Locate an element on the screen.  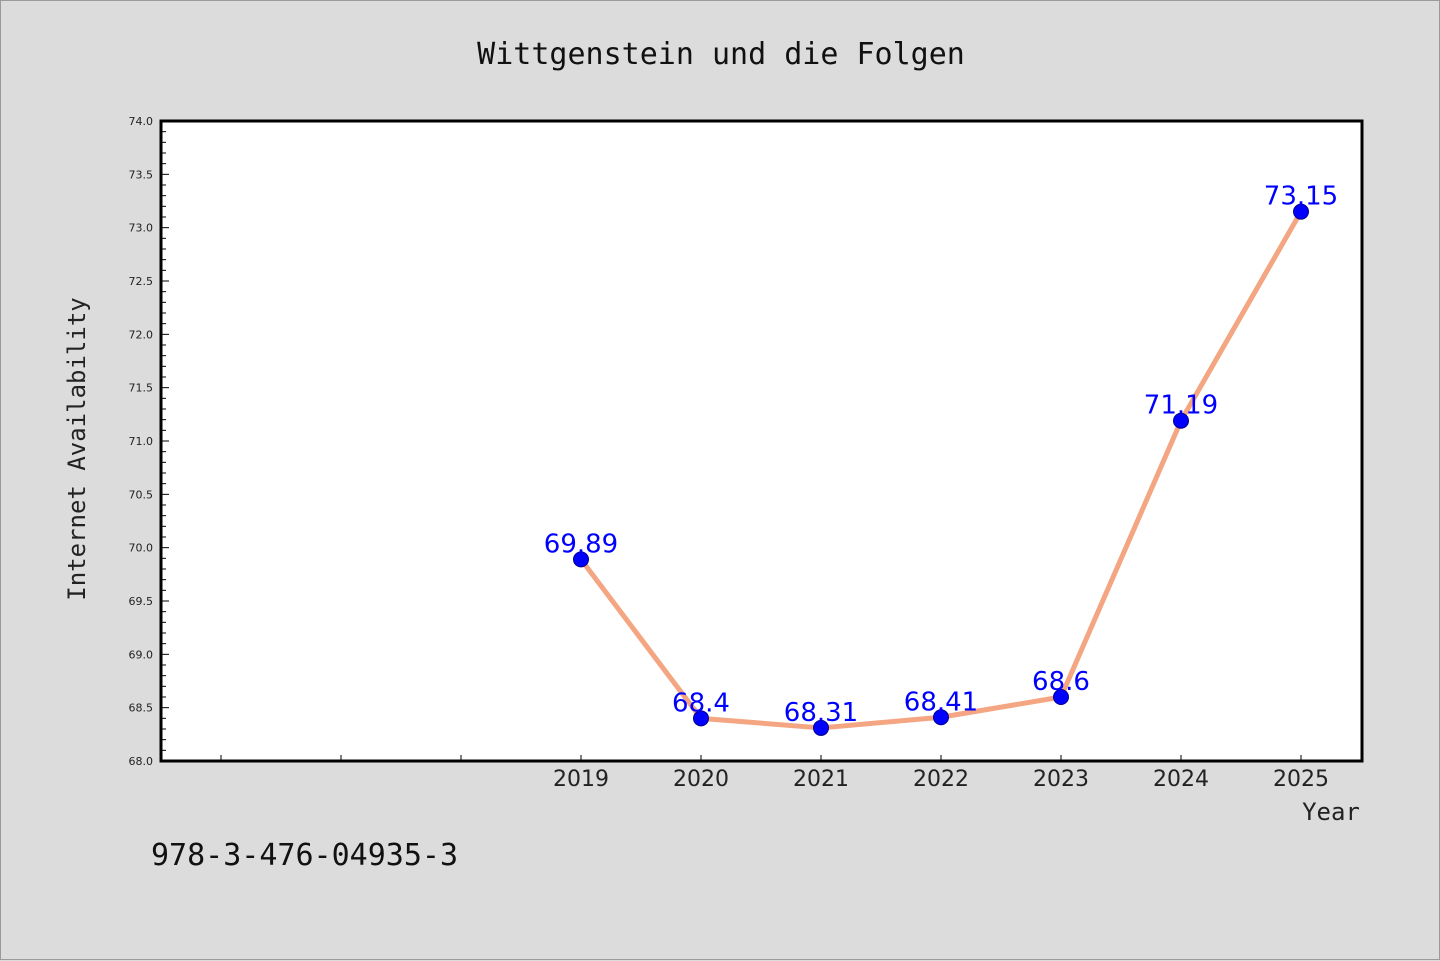
data-label: 71.19 is located at coordinates (1181, 406).